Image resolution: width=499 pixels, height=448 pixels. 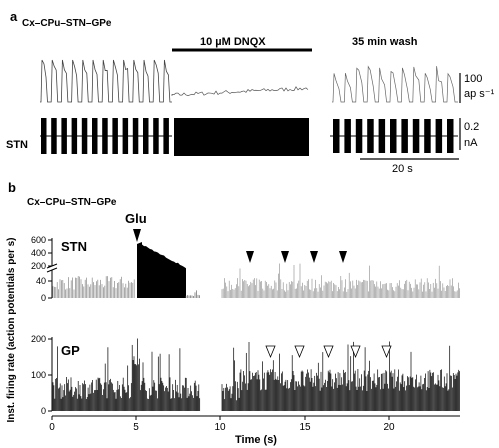 I want to click on stn-tick-label-200: 200, so click(x=38, y=266).